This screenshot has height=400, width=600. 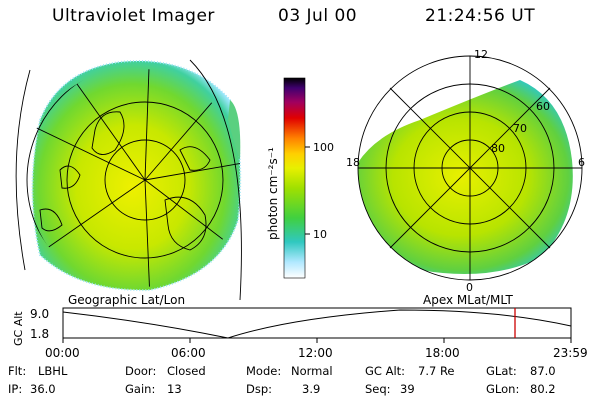 What do you see at coordinates (543, 106) in the screenshot?
I see `lat-label-60: 60` at bounding box center [543, 106].